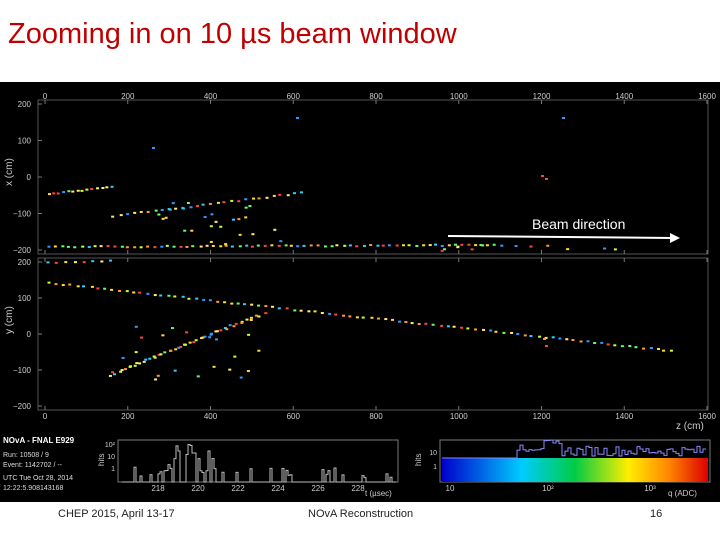 The height and width of the screenshot is (540, 720). What do you see at coordinates (682, 493) in the screenshot?
I see `charge-histogram-xlabel: q (ADC)` at bounding box center [682, 493].